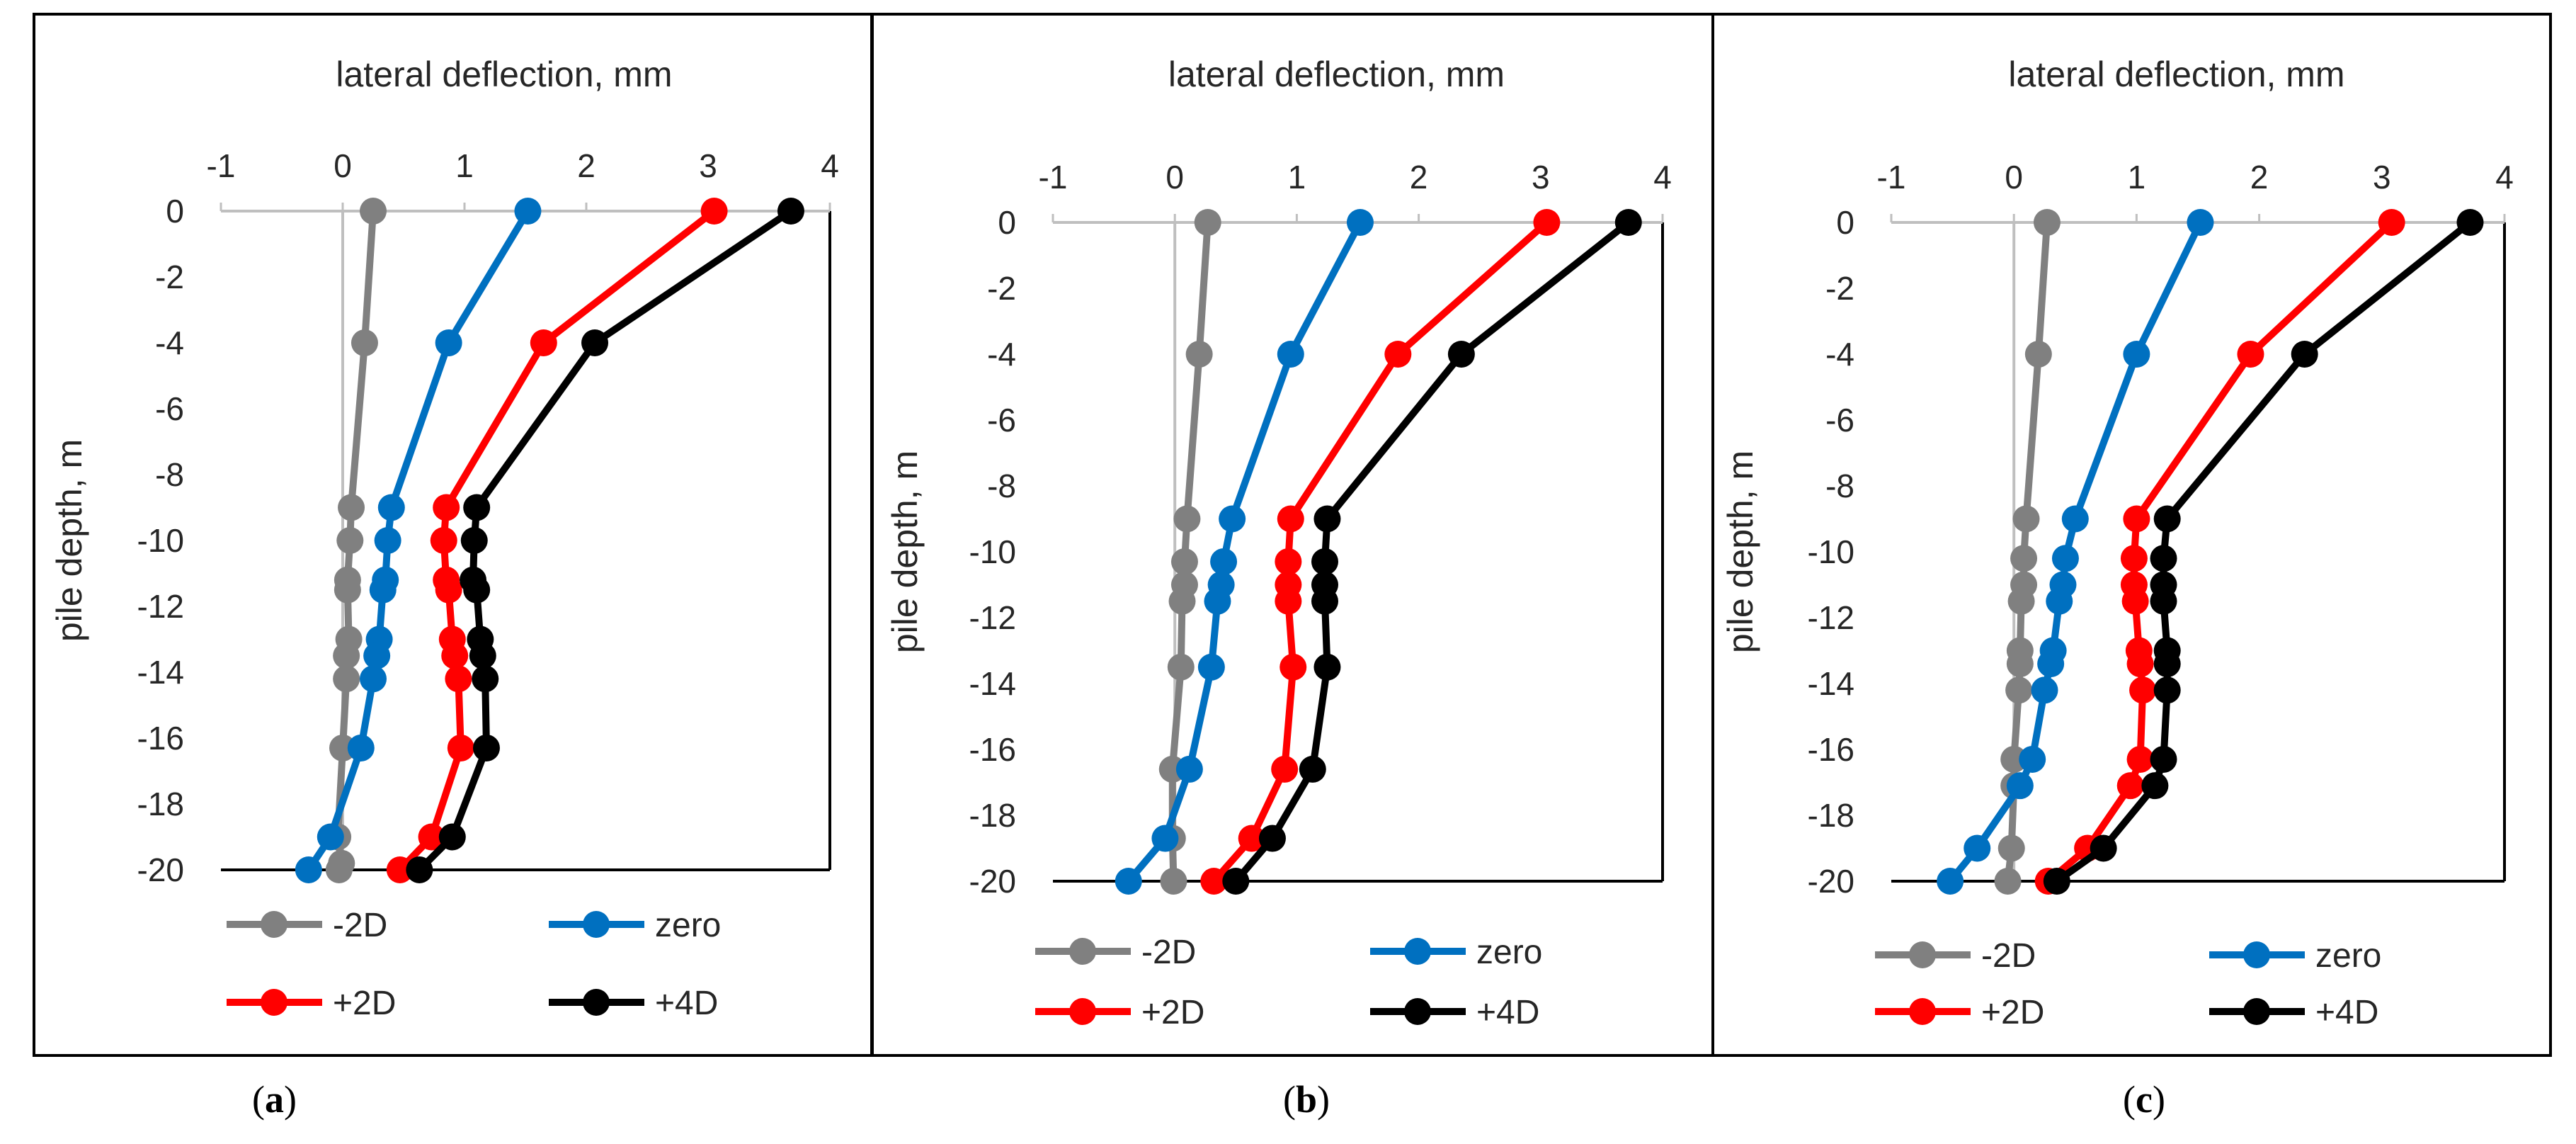 This screenshot has height=1144, width=2576. What do you see at coordinates (1419, 177) in the screenshot?
I see `x-tick-label: 2` at bounding box center [1419, 177].